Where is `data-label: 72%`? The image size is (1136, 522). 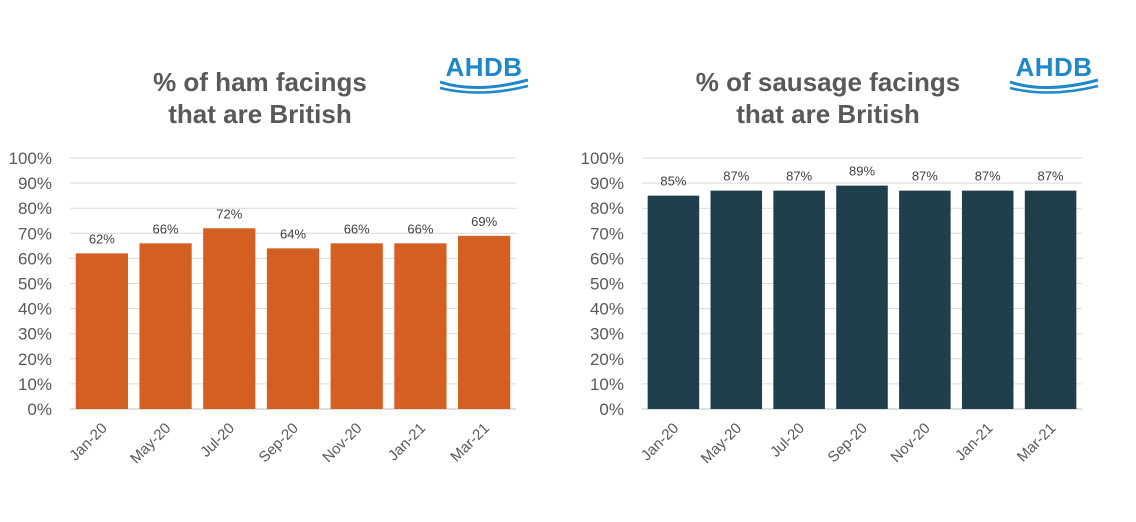
data-label: 72% is located at coordinates (229, 213).